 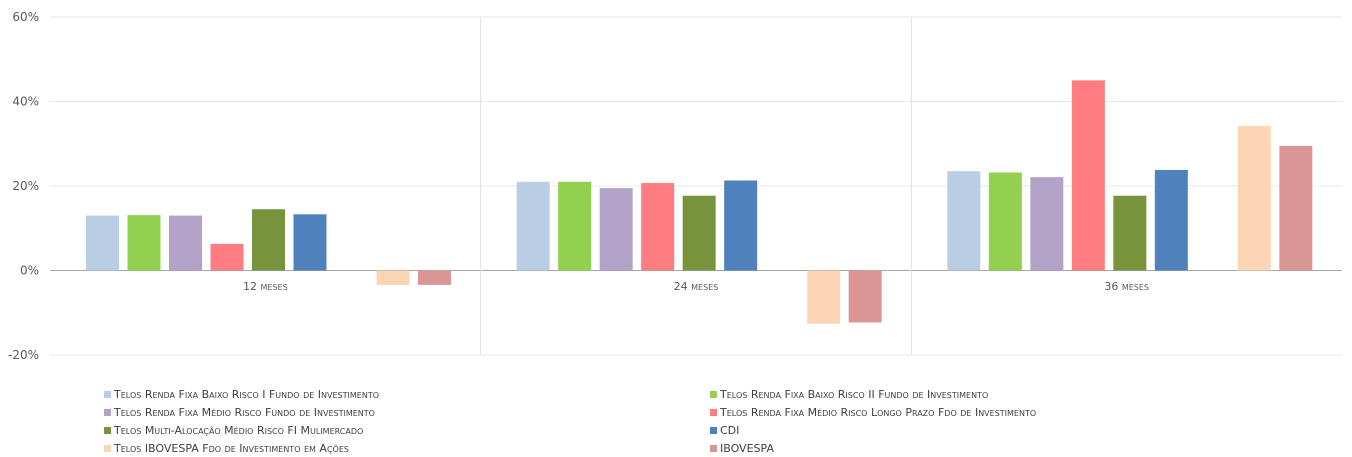 What do you see at coordinates (1126, 286) in the screenshot?
I see `category-label: 36 meses` at bounding box center [1126, 286].